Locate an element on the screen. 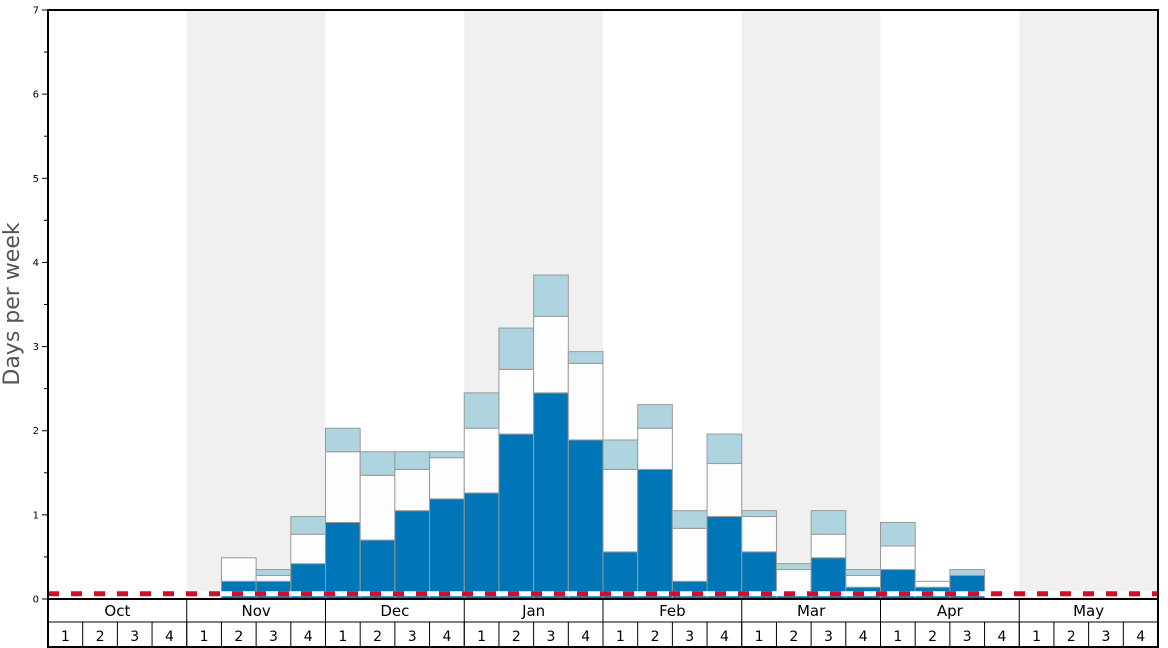  y-axis: 0 1 2 3 4 5 6 7 is located at coordinates (40, 306).